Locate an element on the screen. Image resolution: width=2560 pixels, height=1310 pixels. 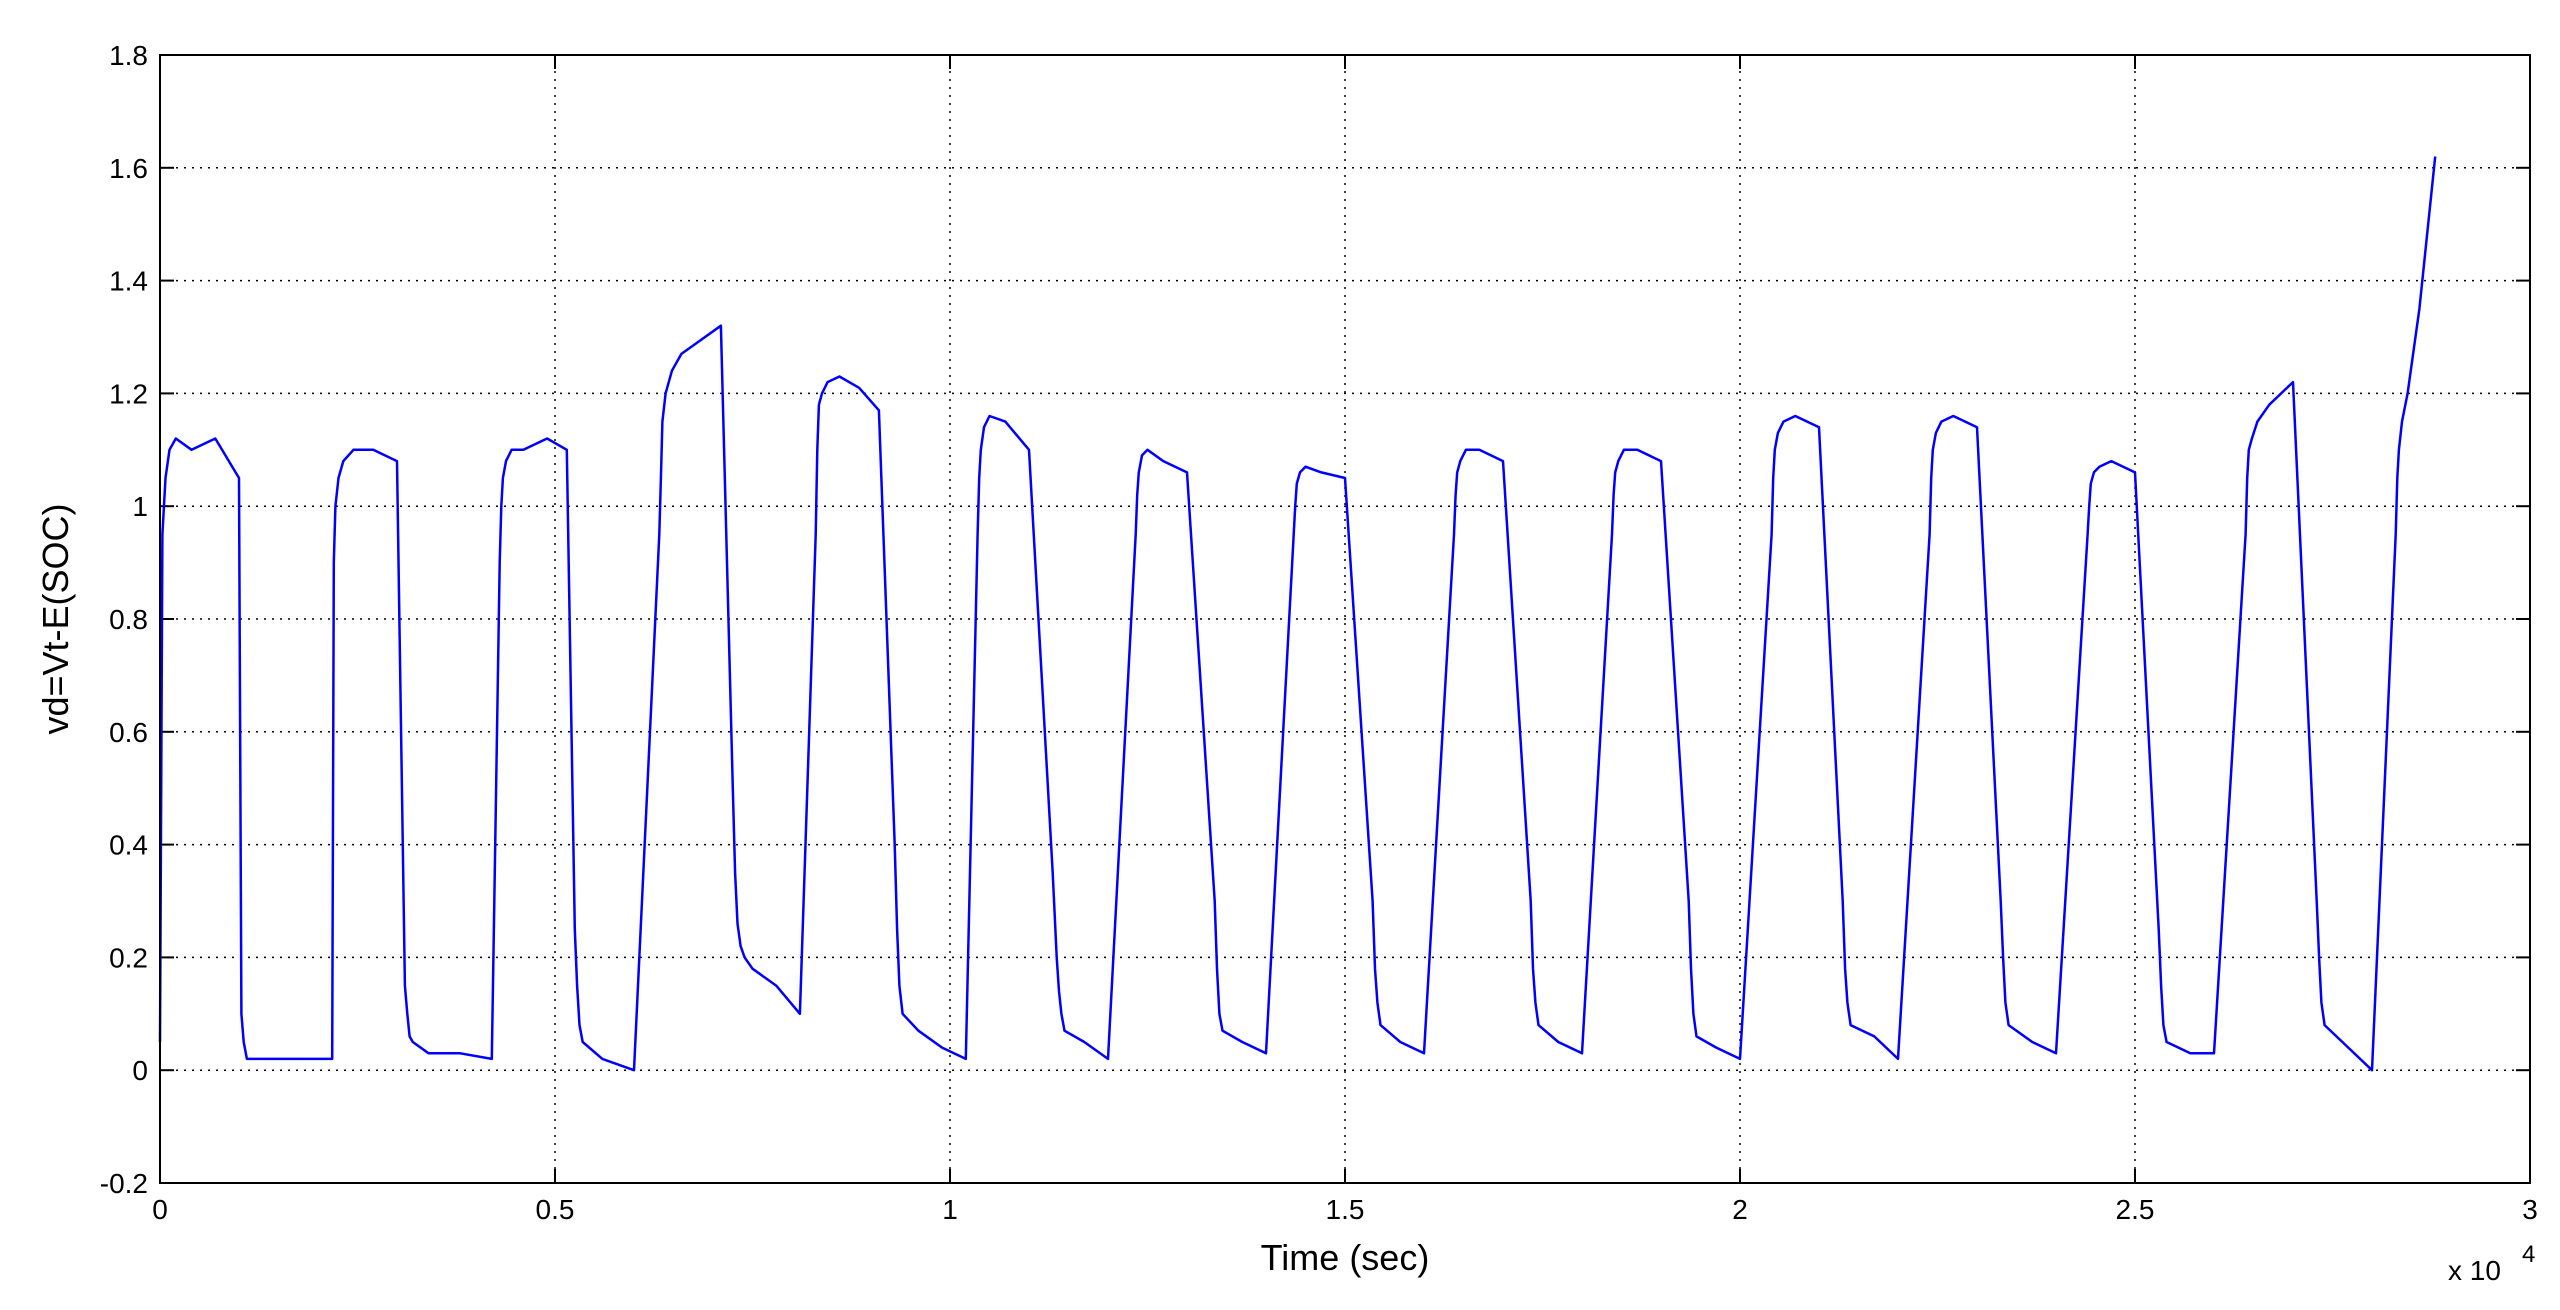
x-exponent-power: 4 is located at coordinates (2528, 1254).